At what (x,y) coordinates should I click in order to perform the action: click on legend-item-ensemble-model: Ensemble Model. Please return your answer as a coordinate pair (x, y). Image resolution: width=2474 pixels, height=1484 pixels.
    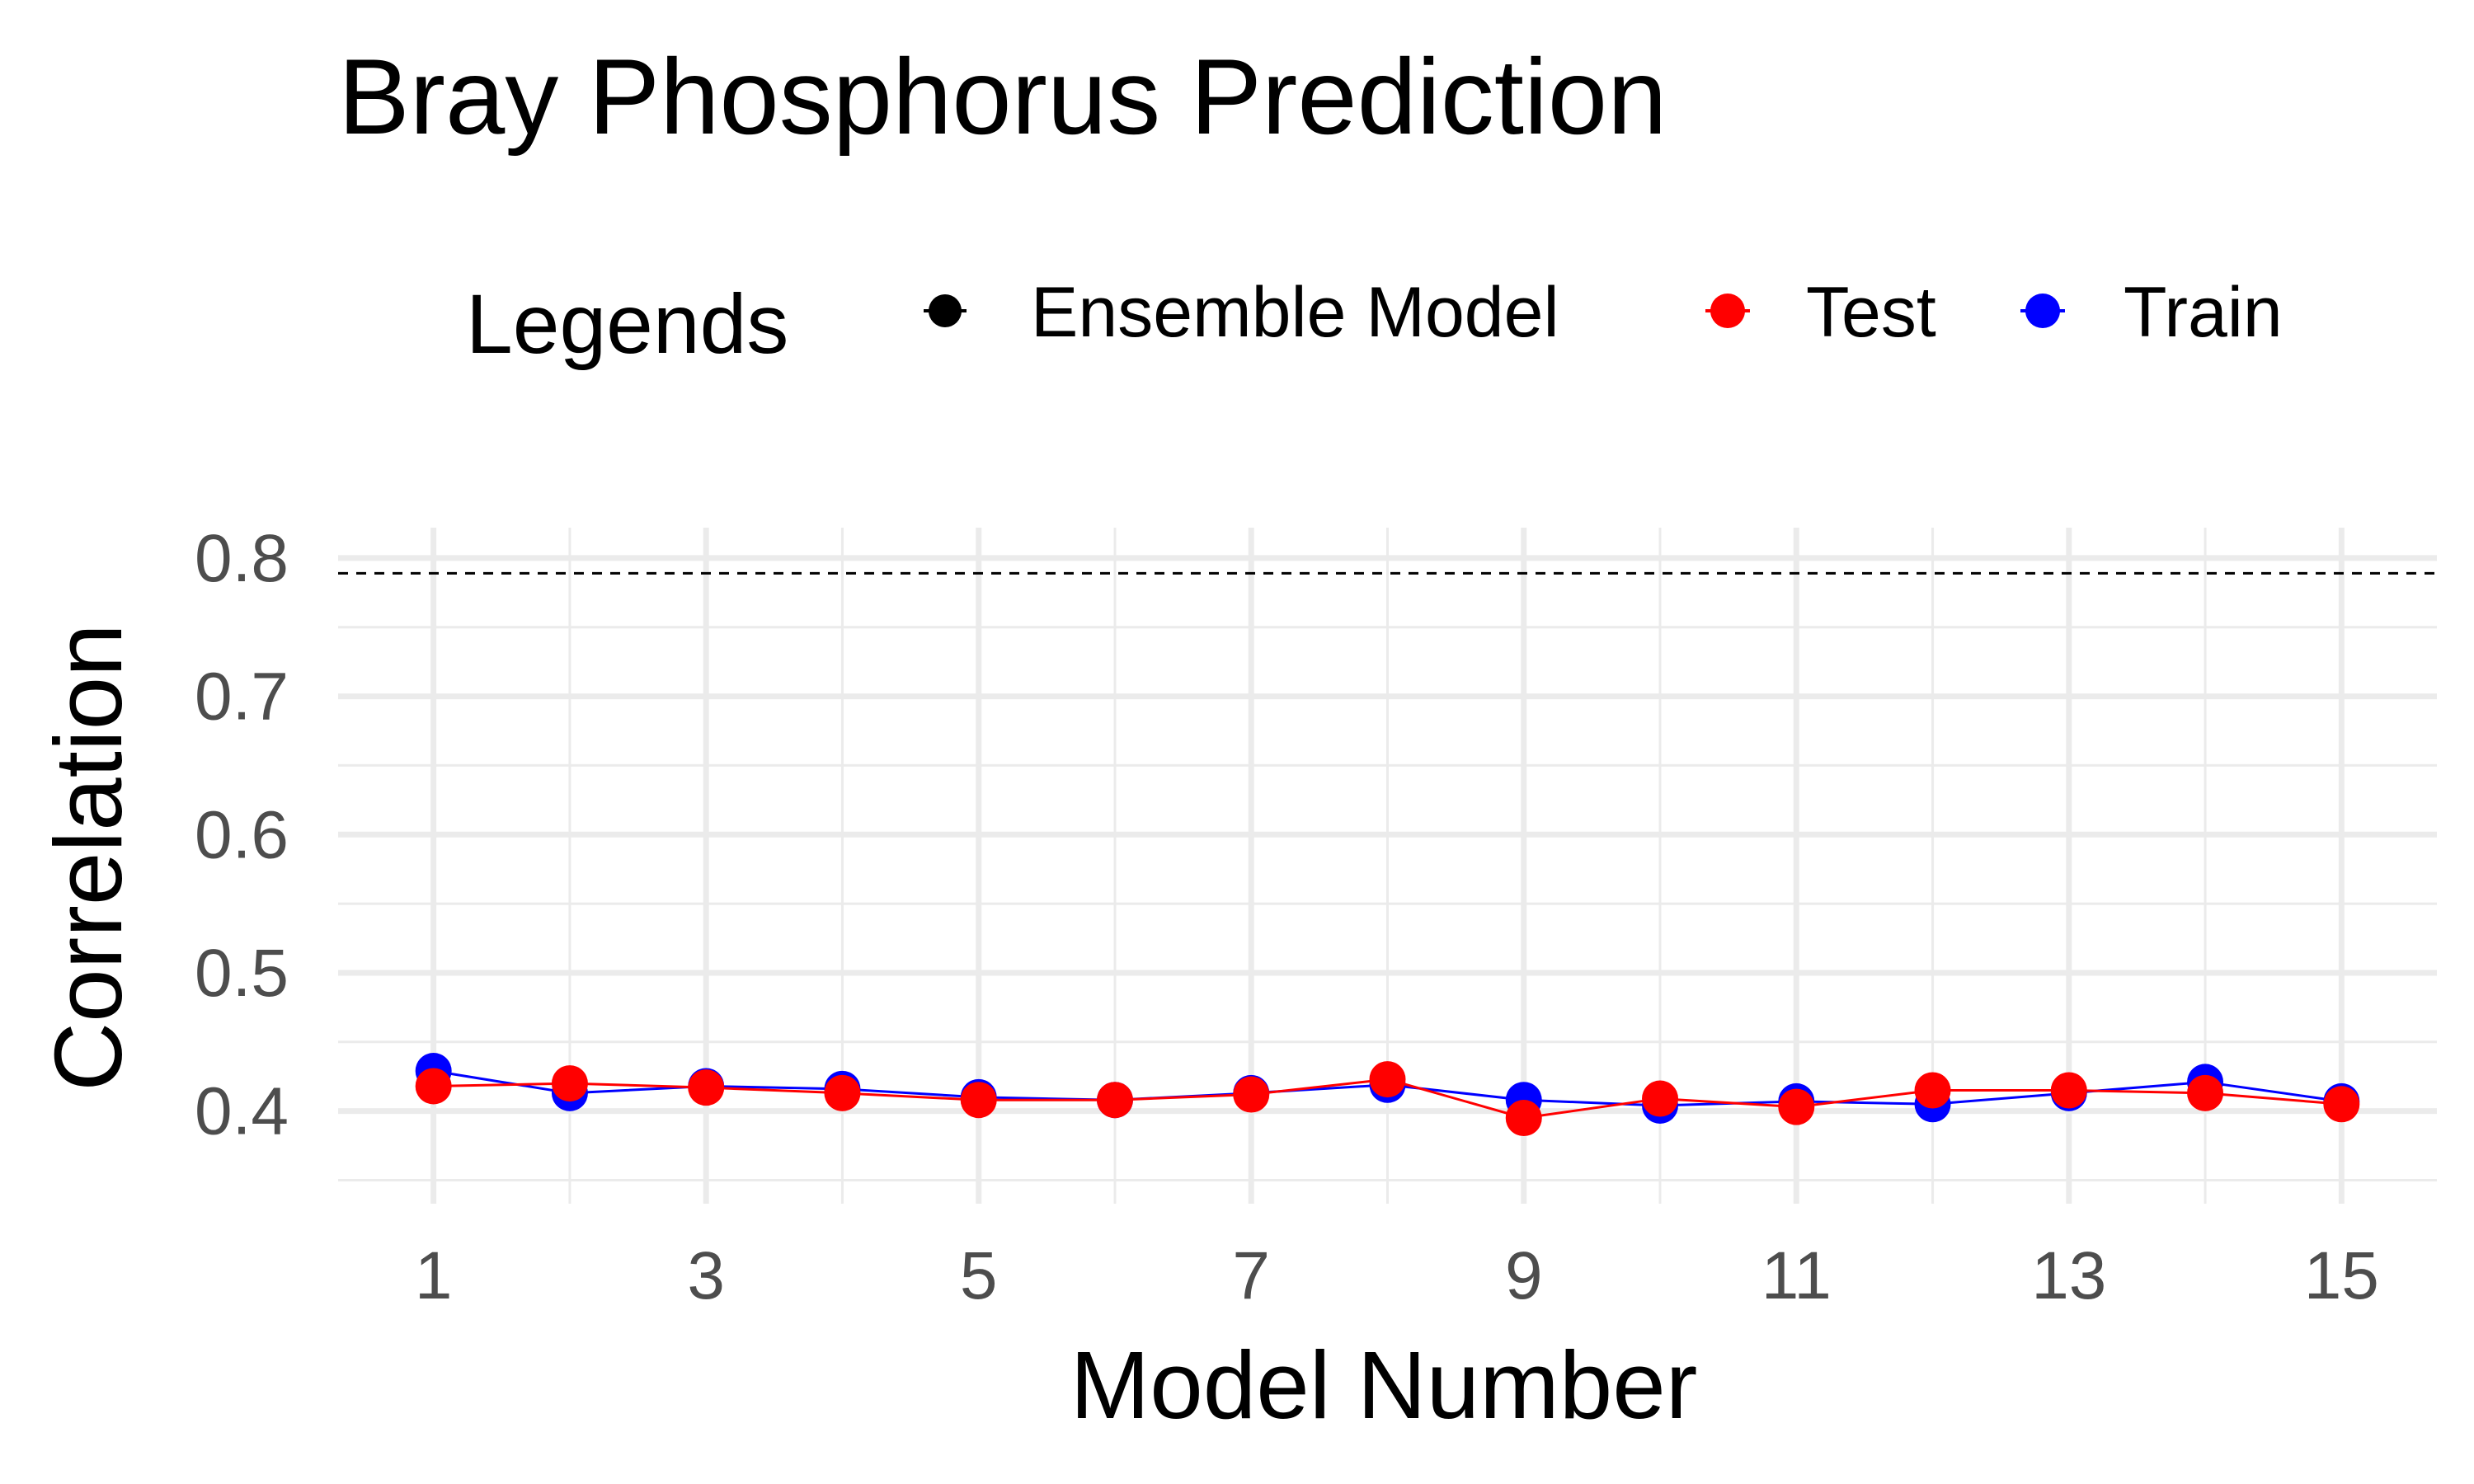
    Looking at the image, I should click on (1241, 312).